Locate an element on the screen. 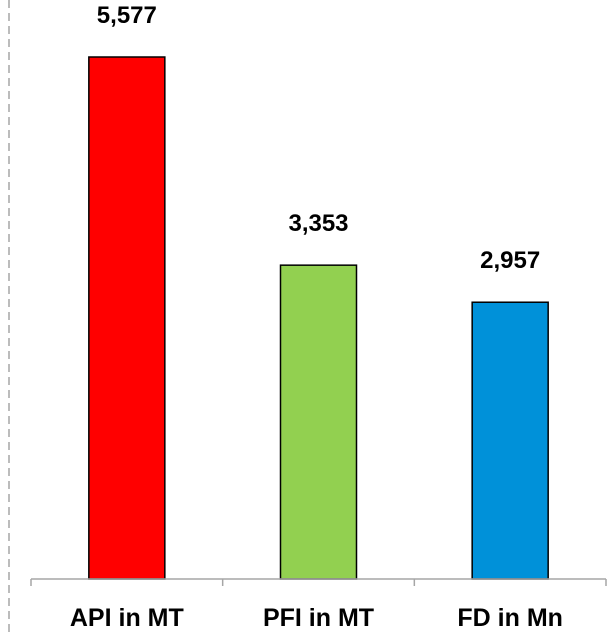 The height and width of the screenshot is (637, 610). data-label: 5,577 is located at coordinates (127, 15).